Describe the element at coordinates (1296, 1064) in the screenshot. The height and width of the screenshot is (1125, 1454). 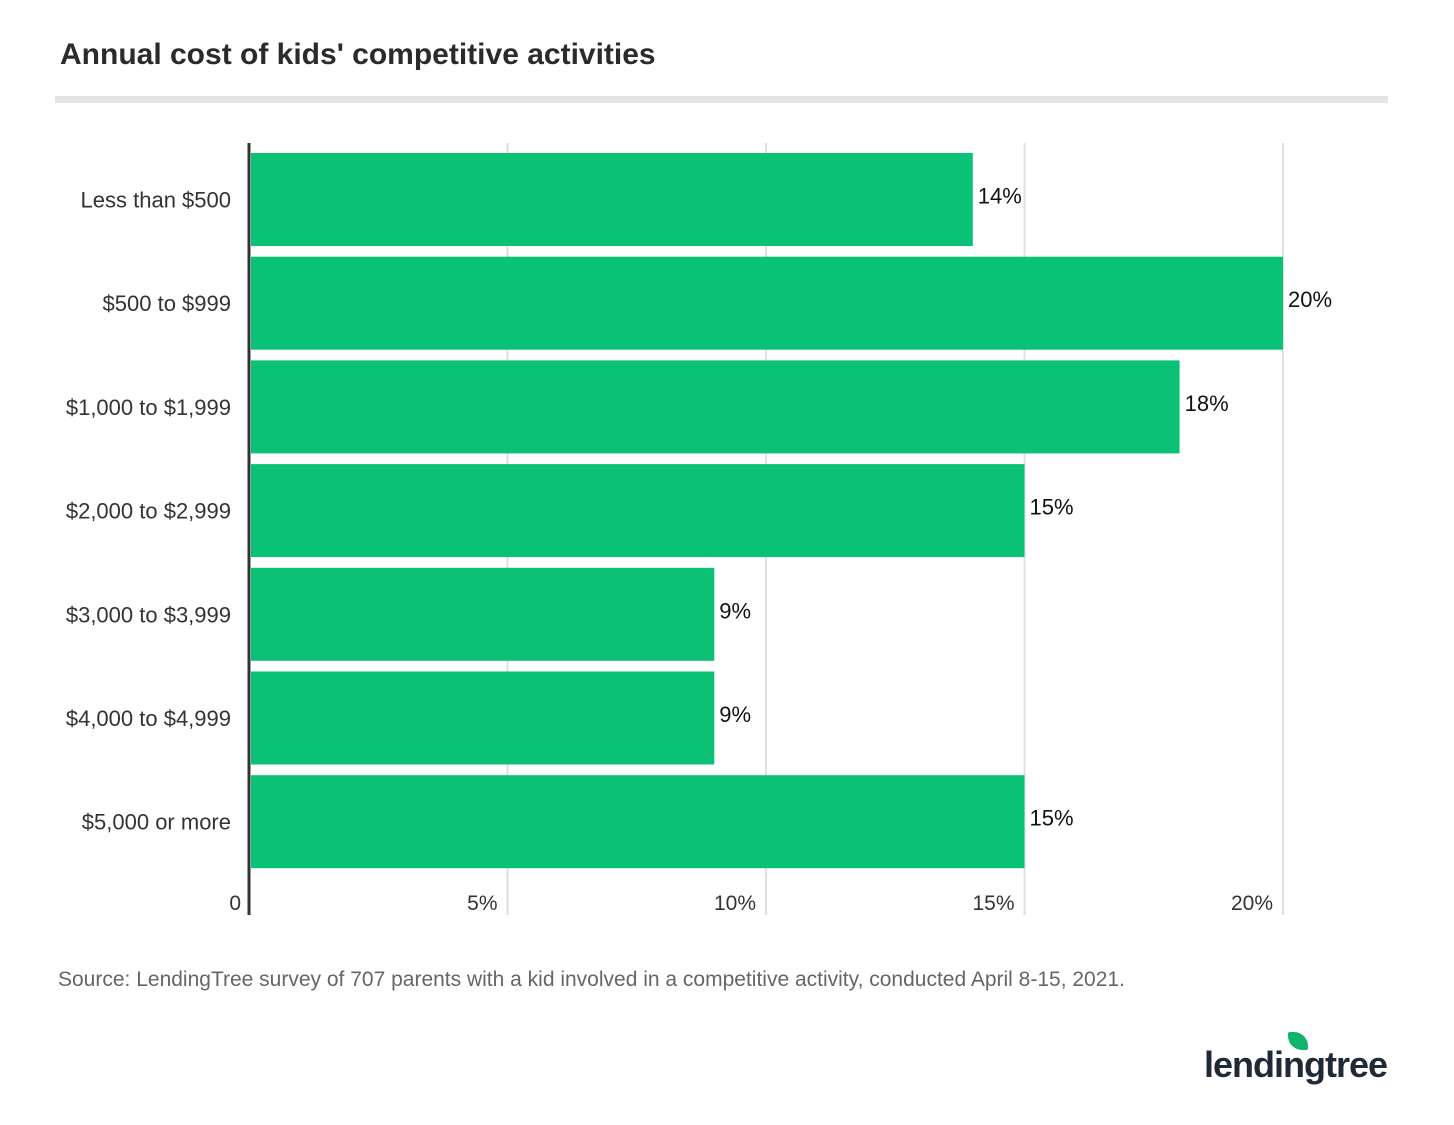
I see `logo-text: lendingtree` at that location.